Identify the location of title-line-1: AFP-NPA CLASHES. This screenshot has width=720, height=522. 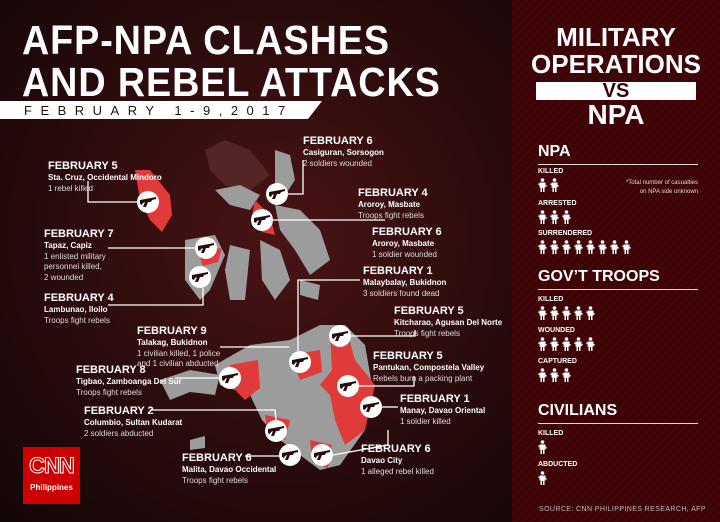
(206, 40).